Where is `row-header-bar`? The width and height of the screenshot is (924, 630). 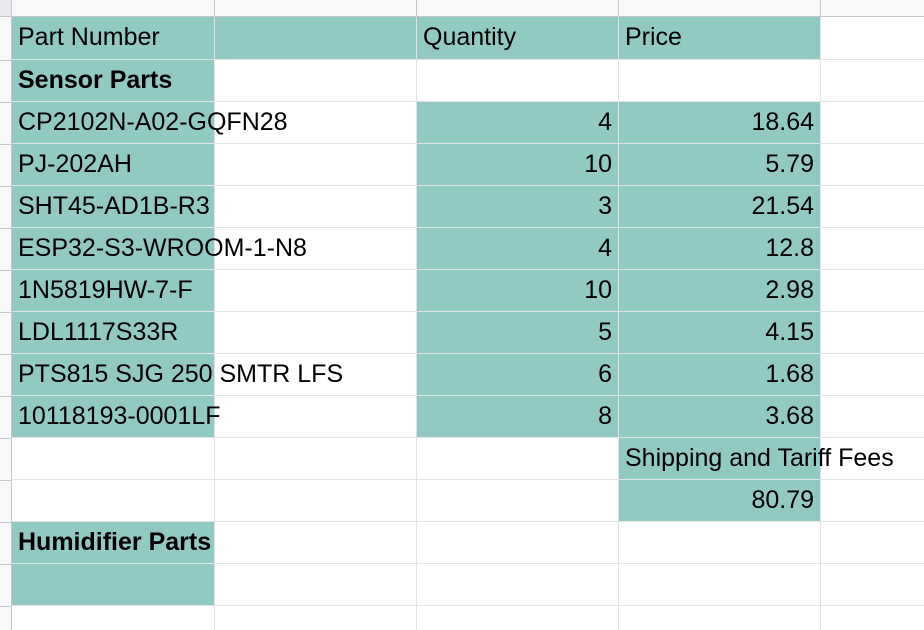 row-header-bar is located at coordinates (6, 323).